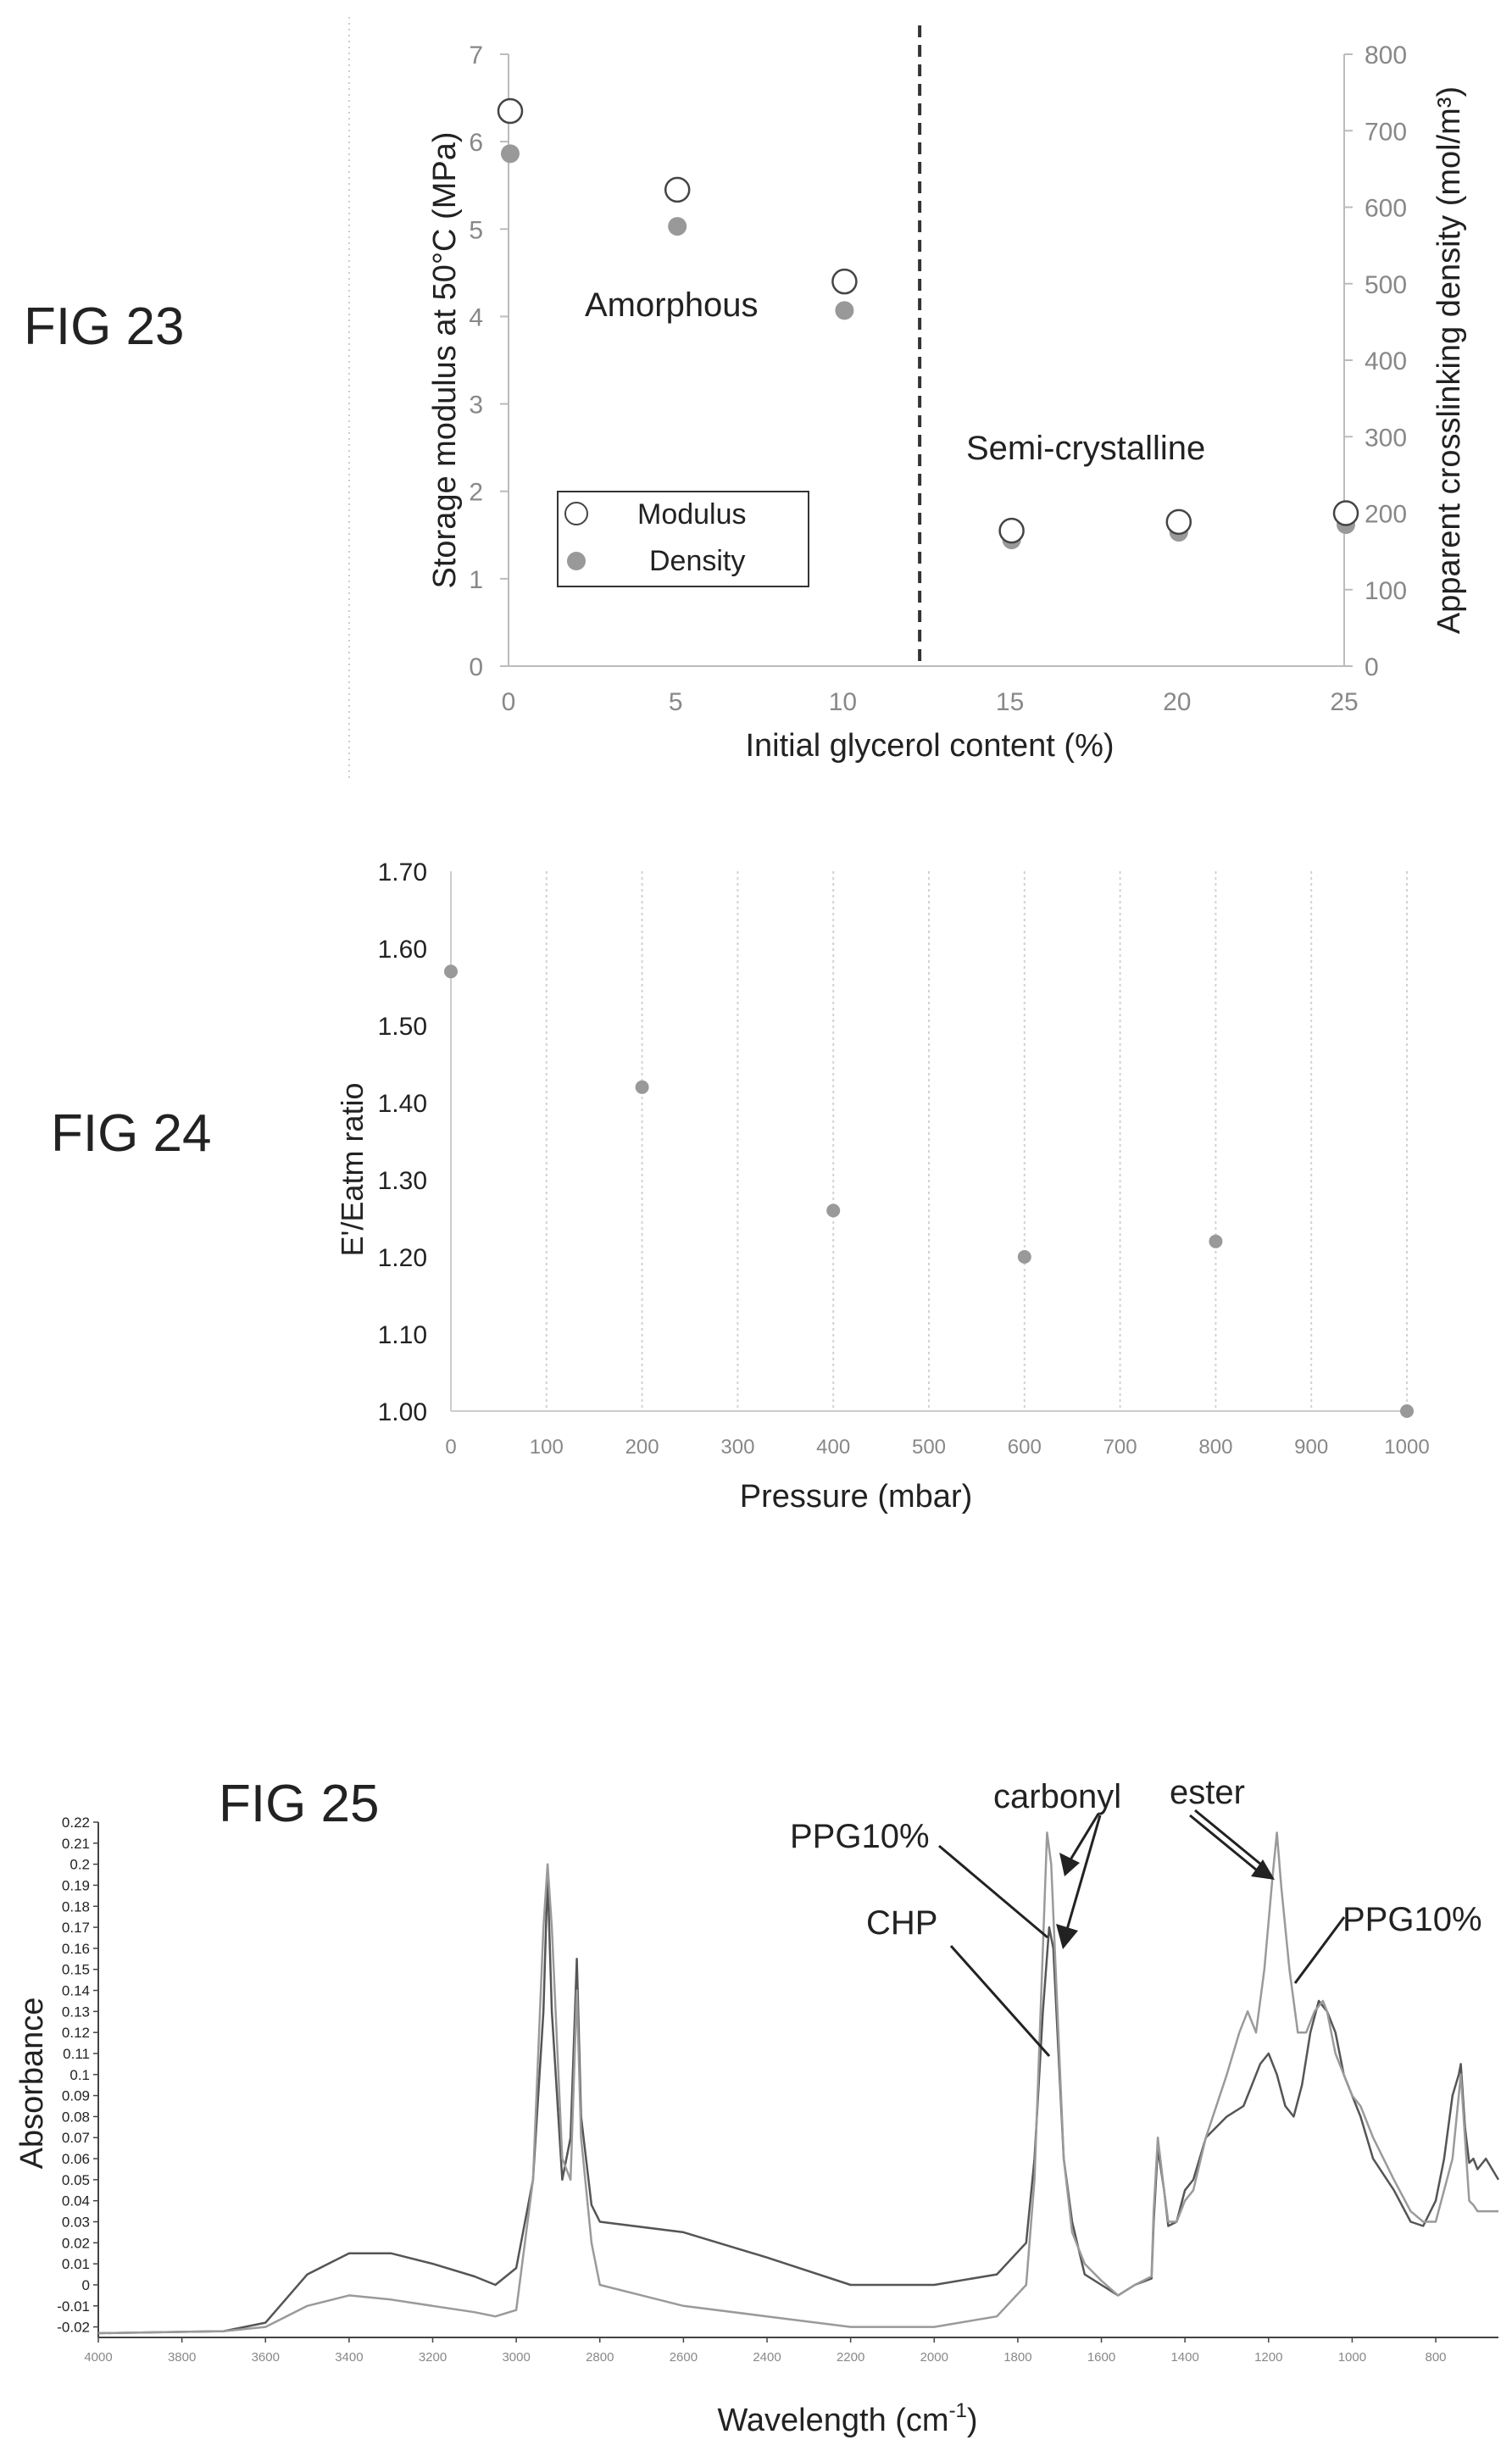 The image size is (1512, 2451). Describe the element at coordinates (76, 1928) in the screenshot. I see `fig25-y-tick-label: 0.17` at that location.